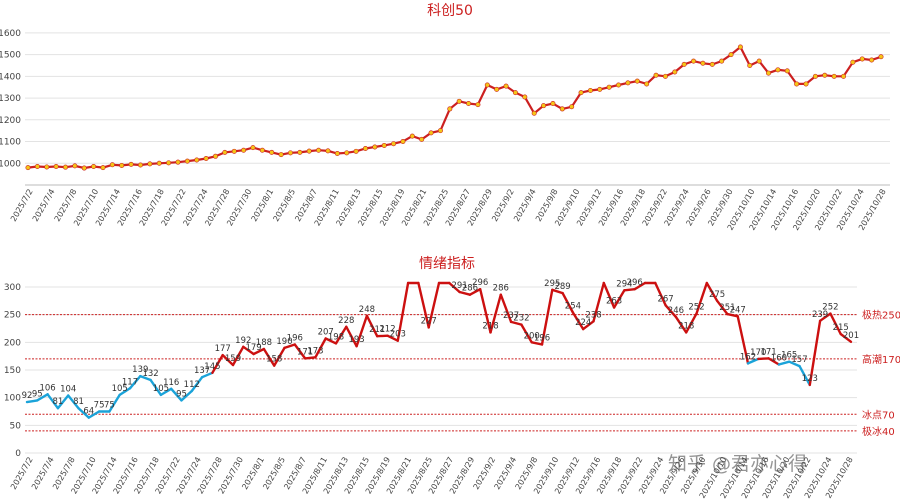 The height and width of the screenshot is (500, 900). What do you see at coordinates (779, 358) in the screenshot?
I see `bottom-data-label: 160` at bounding box center [779, 358].